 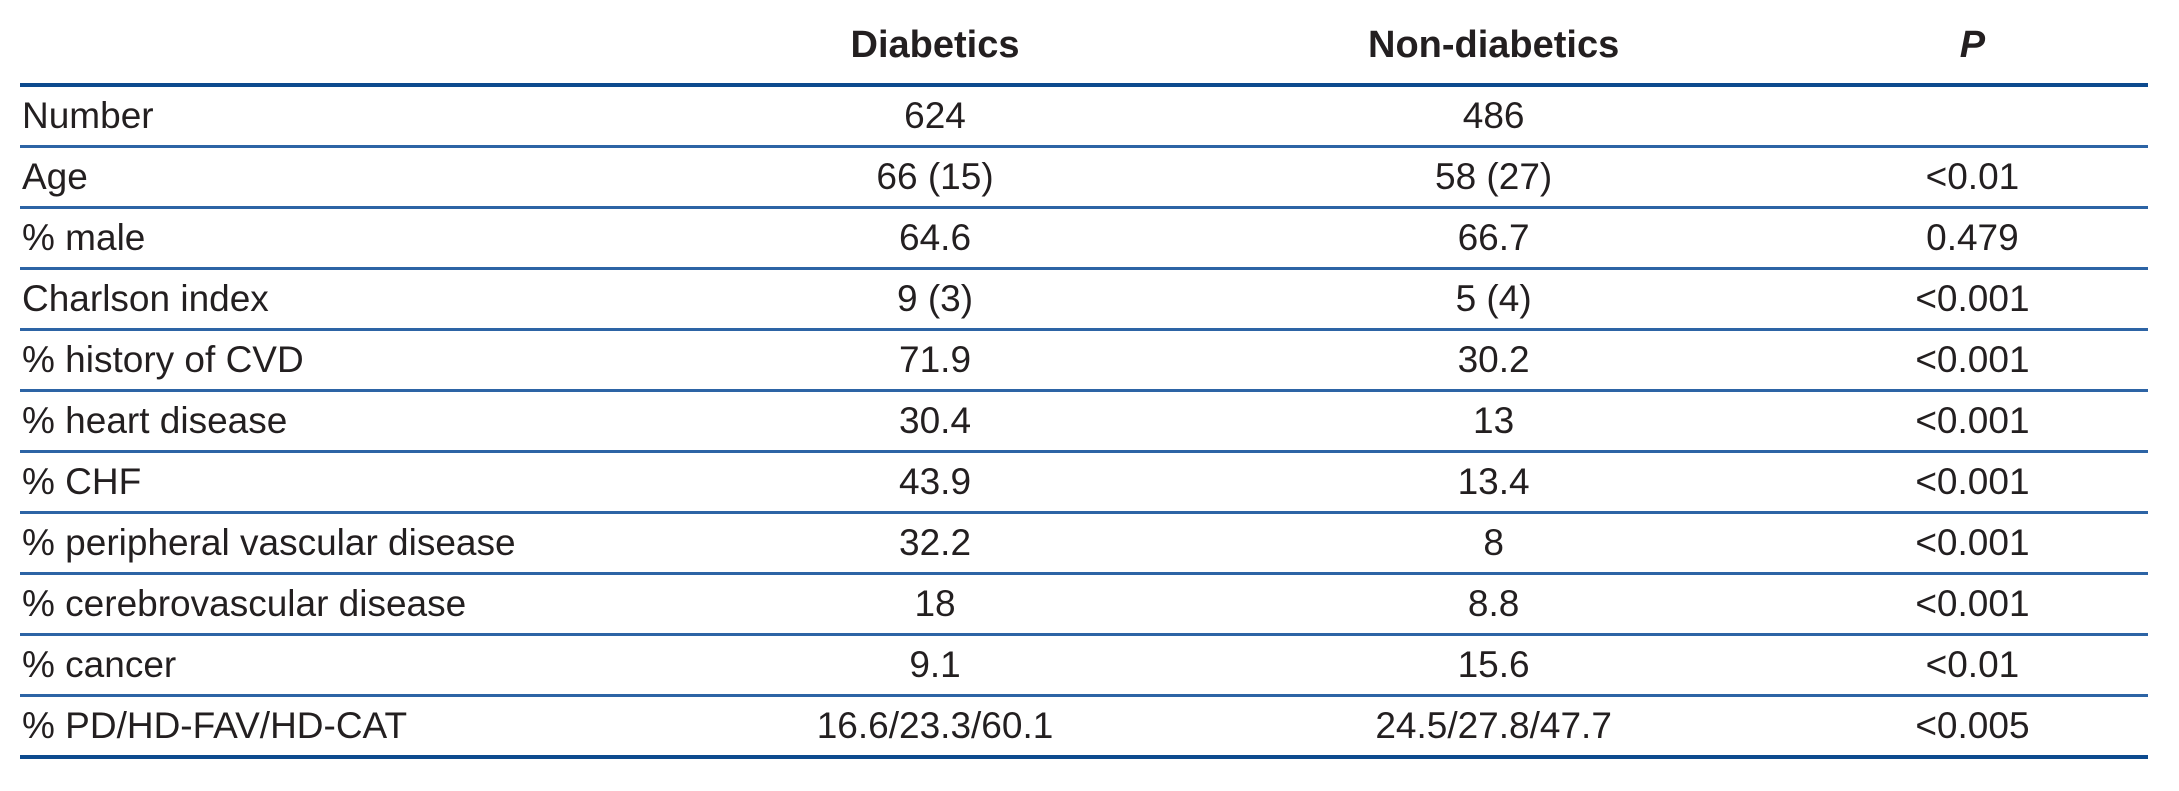 I want to click on row-label: % peripheral vascular disease, so click(x=350, y=543).